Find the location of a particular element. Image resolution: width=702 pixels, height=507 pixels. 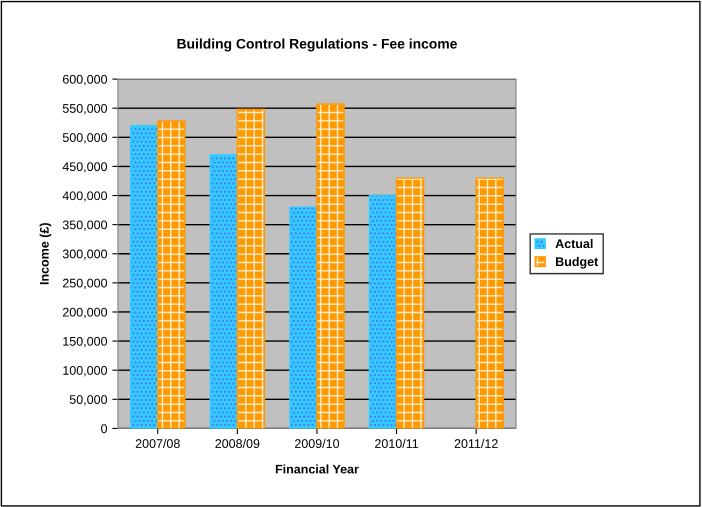

y-tick-label: 0 is located at coordinates (104, 429).